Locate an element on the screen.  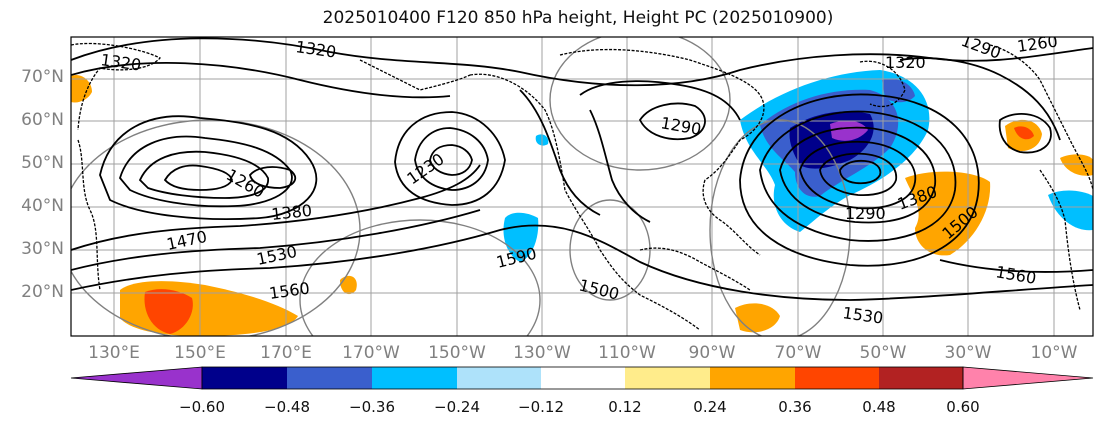
lat-label: 20°N is located at coordinates (42, 292).